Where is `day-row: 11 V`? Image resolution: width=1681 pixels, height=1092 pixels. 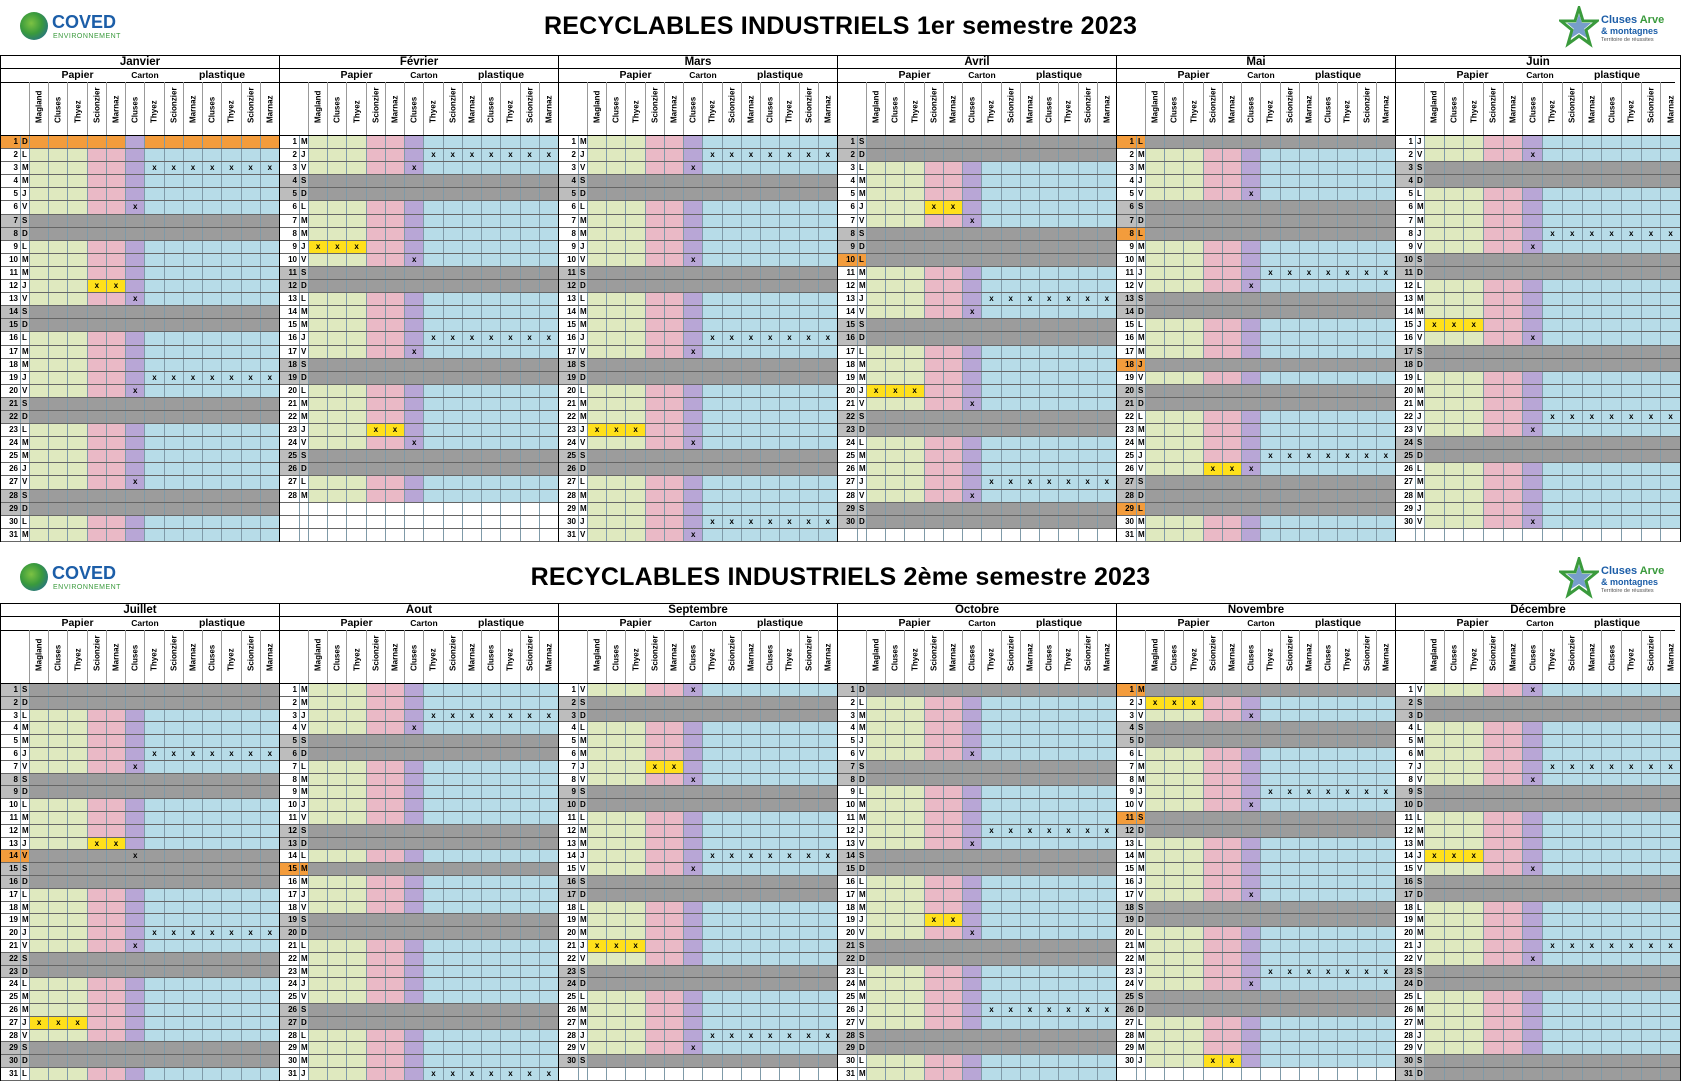 day-row: 11 V is located at coordinates (419, 818).